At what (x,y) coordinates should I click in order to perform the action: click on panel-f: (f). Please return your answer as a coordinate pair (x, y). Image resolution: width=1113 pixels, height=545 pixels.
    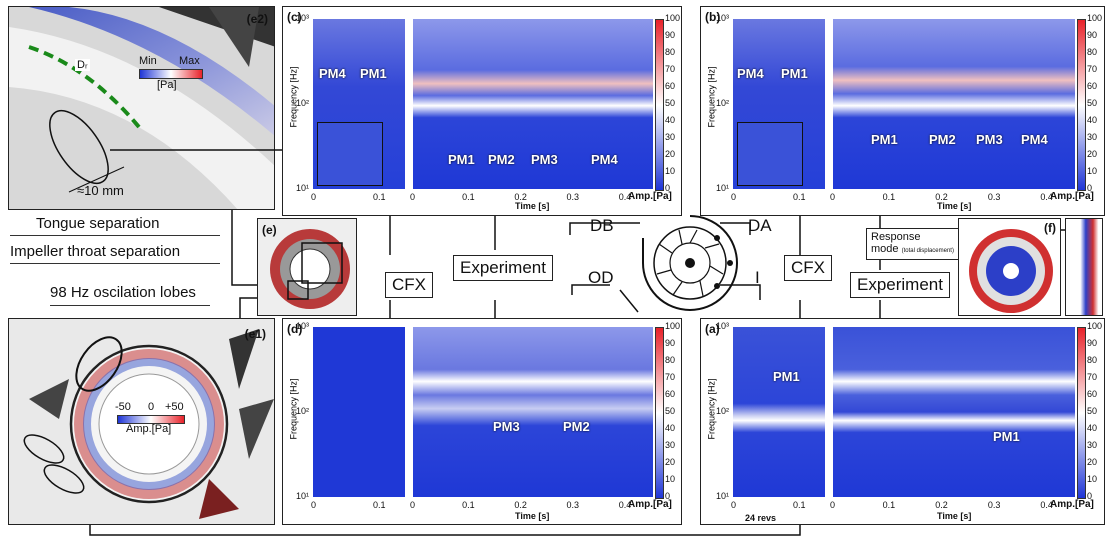
    Looking at the image, I should click on (1009, 267).